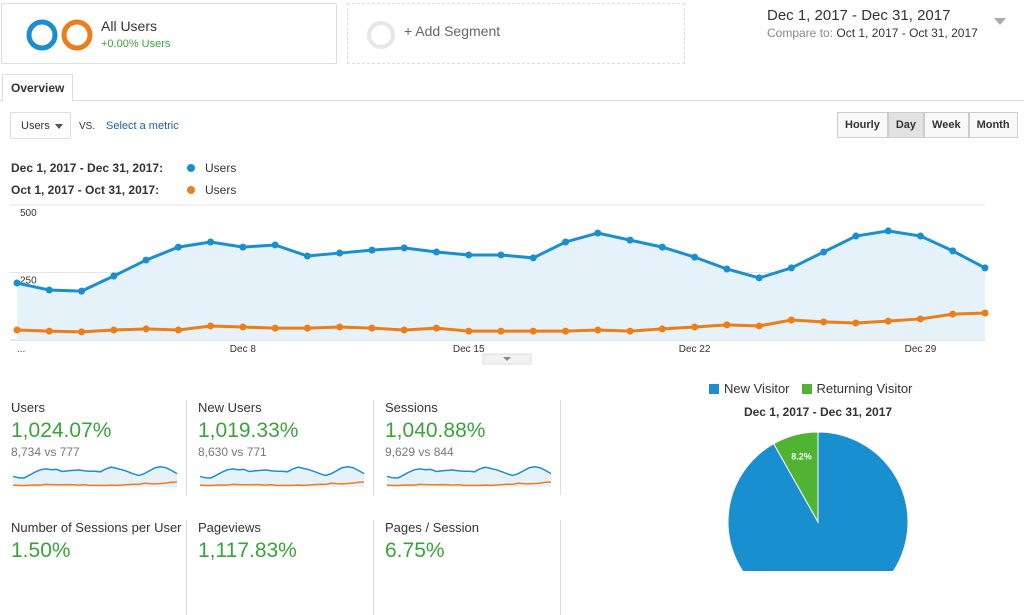  What do you see at coordinates (61, 430) in the screenshot?
I see `metric-value: 1,024.07%` at bounding box center [61, 430].